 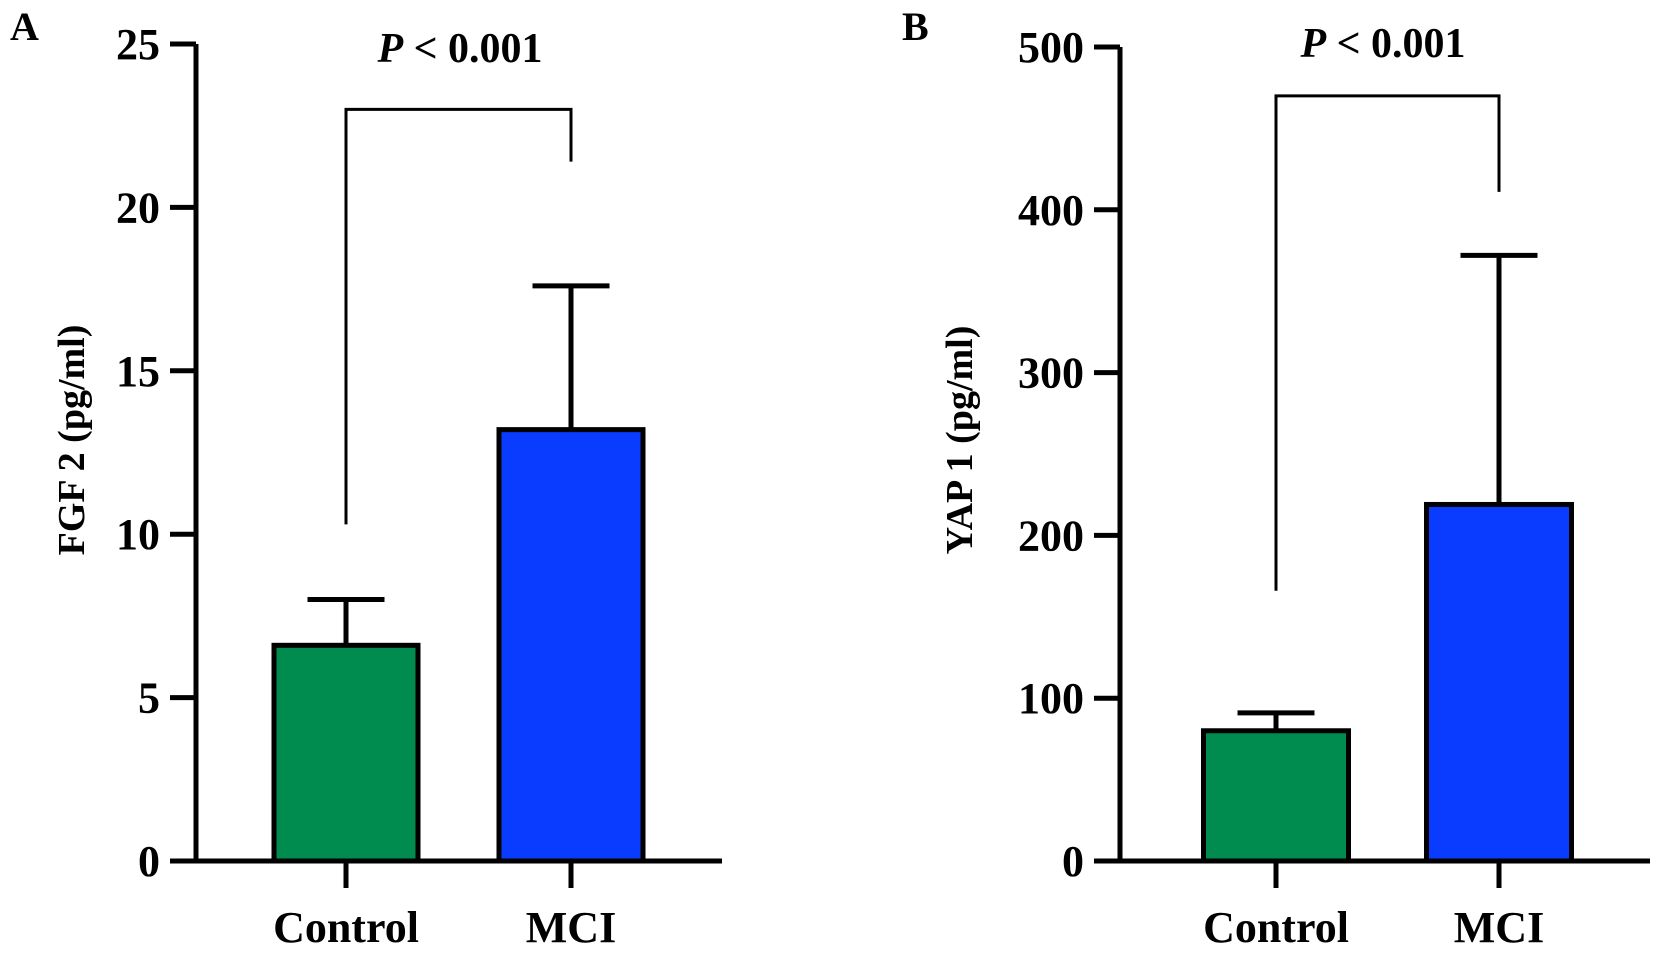 What do you see at coordinates (138, 44) in the screenshot?
I see `y-tick-label: 25` at bounding box center [138, 44].